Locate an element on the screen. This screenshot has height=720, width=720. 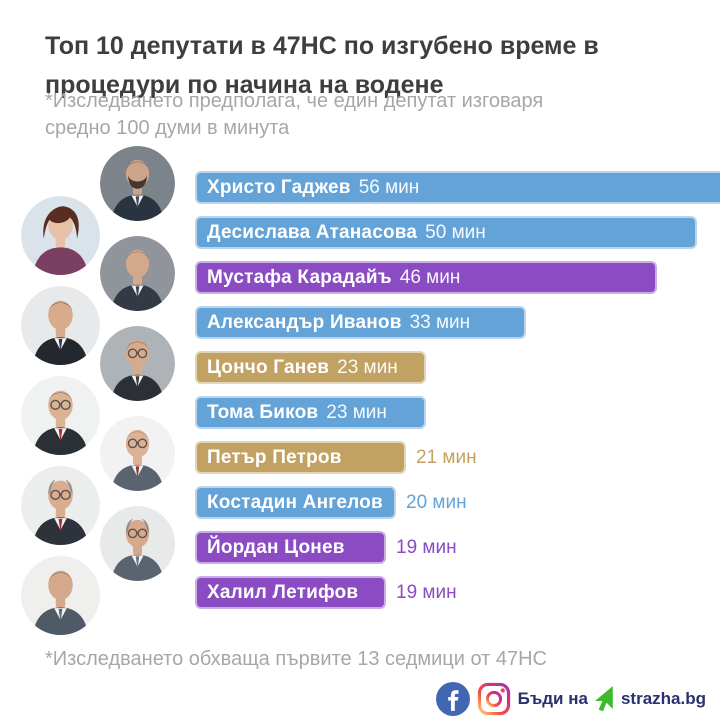
bar-value-4: 33 мин is located at coordinates (440, 322).